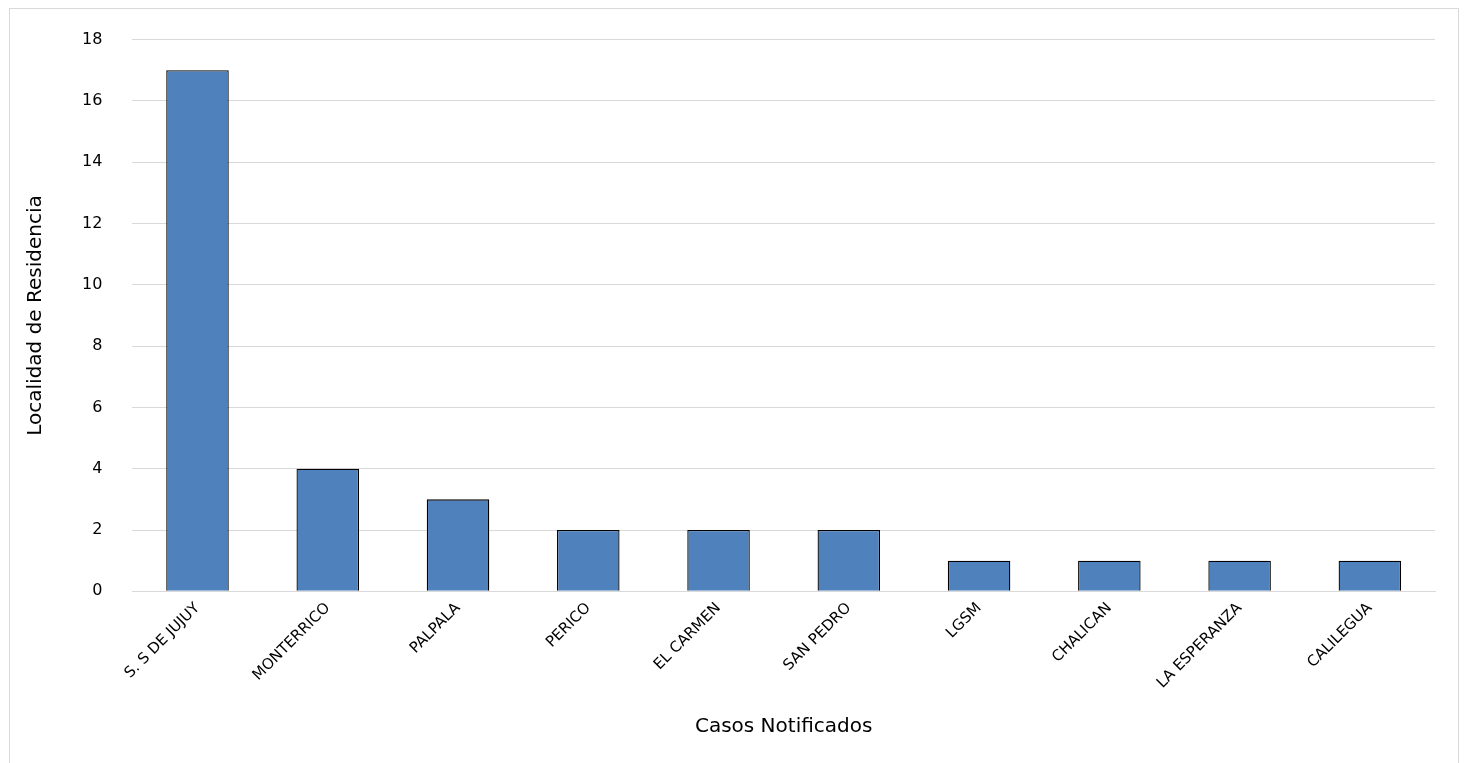 The width and height of the screenshot is (1465, 763). Describe the element at coordinates (34, 315) in the screenshot. I see `y-axis-title: Localidad de Residencia` at that location.